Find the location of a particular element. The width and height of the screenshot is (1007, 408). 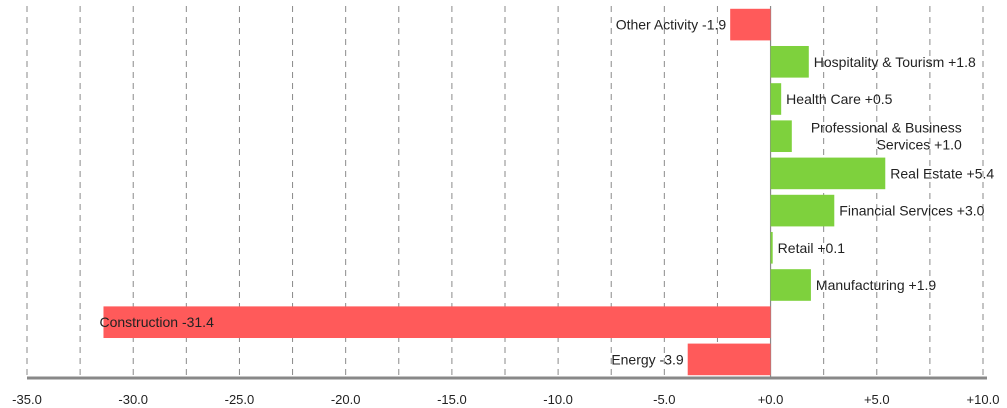

bar-manufacturing is located at coordinates (790, 285).